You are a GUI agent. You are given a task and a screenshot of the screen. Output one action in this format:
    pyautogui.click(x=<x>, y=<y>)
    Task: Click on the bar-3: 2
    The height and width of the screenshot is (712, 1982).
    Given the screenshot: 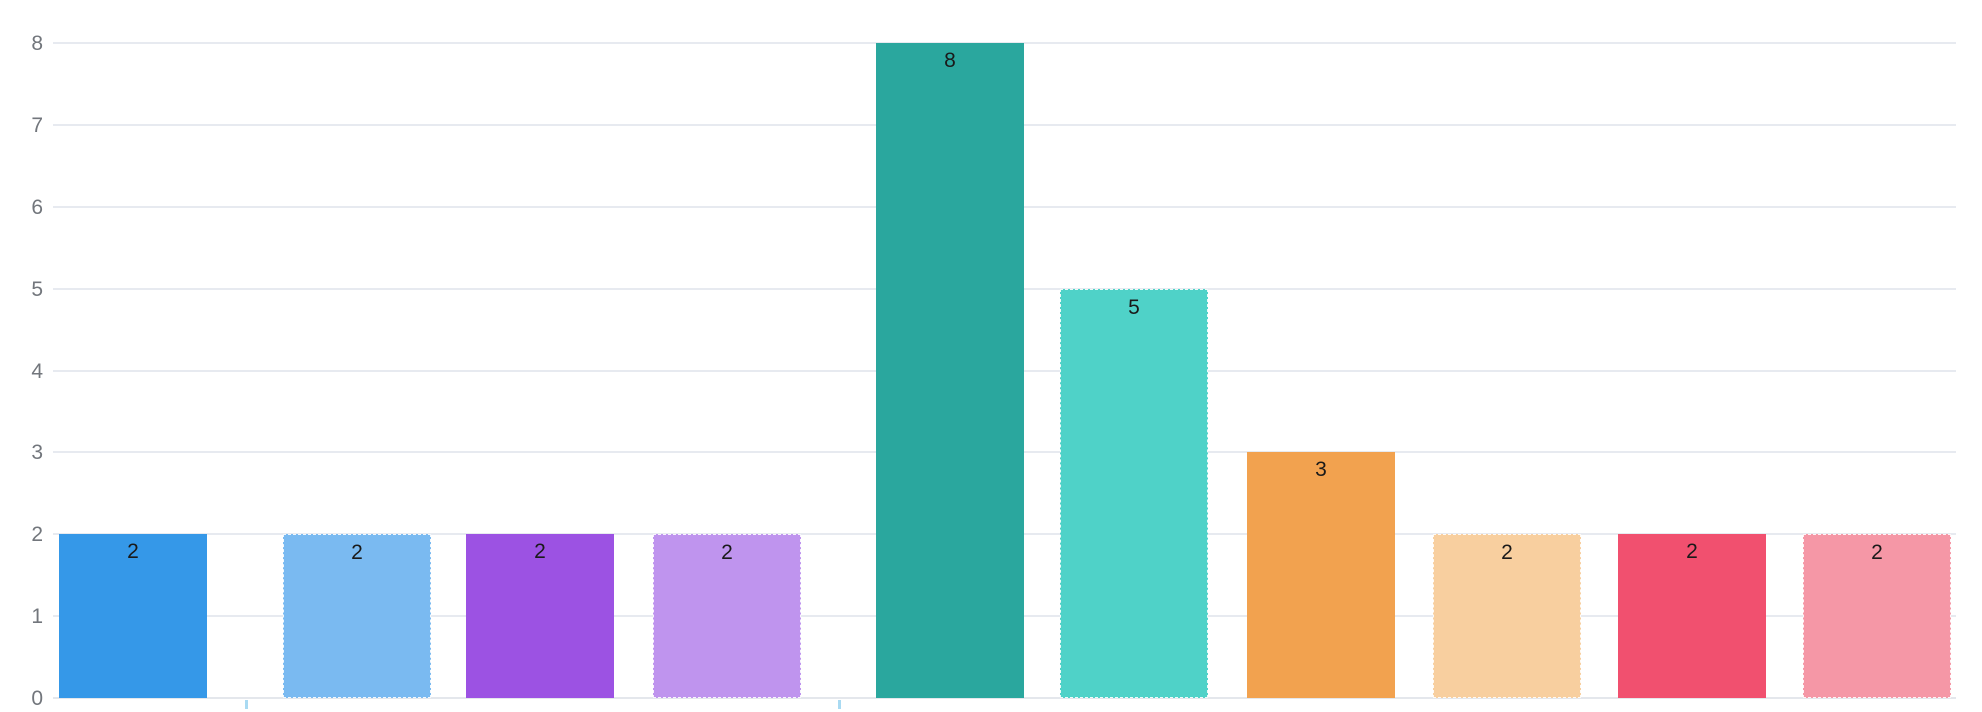 What is the action you would take?
    pyautogui.click(x=540, y=616)
    